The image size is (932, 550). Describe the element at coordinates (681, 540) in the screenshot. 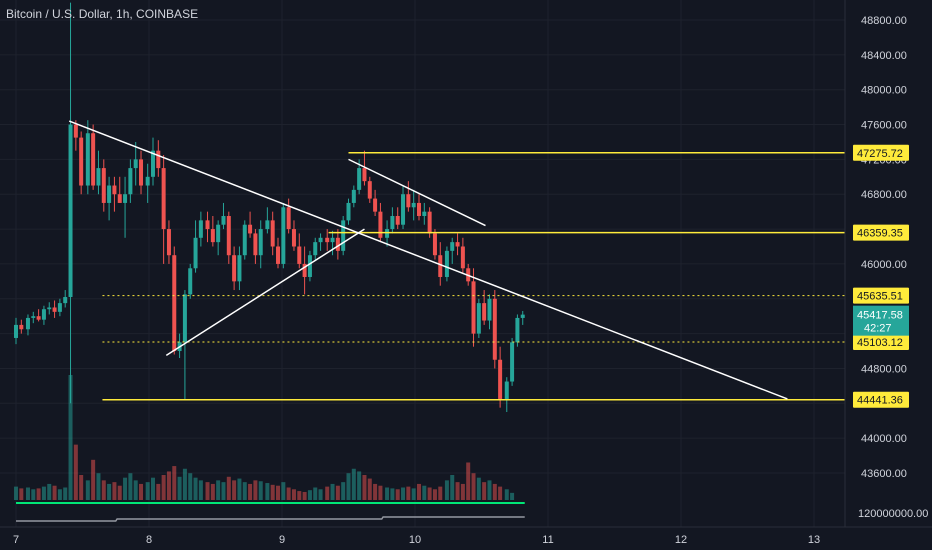

I see `x-tick-label: 12` at that location.